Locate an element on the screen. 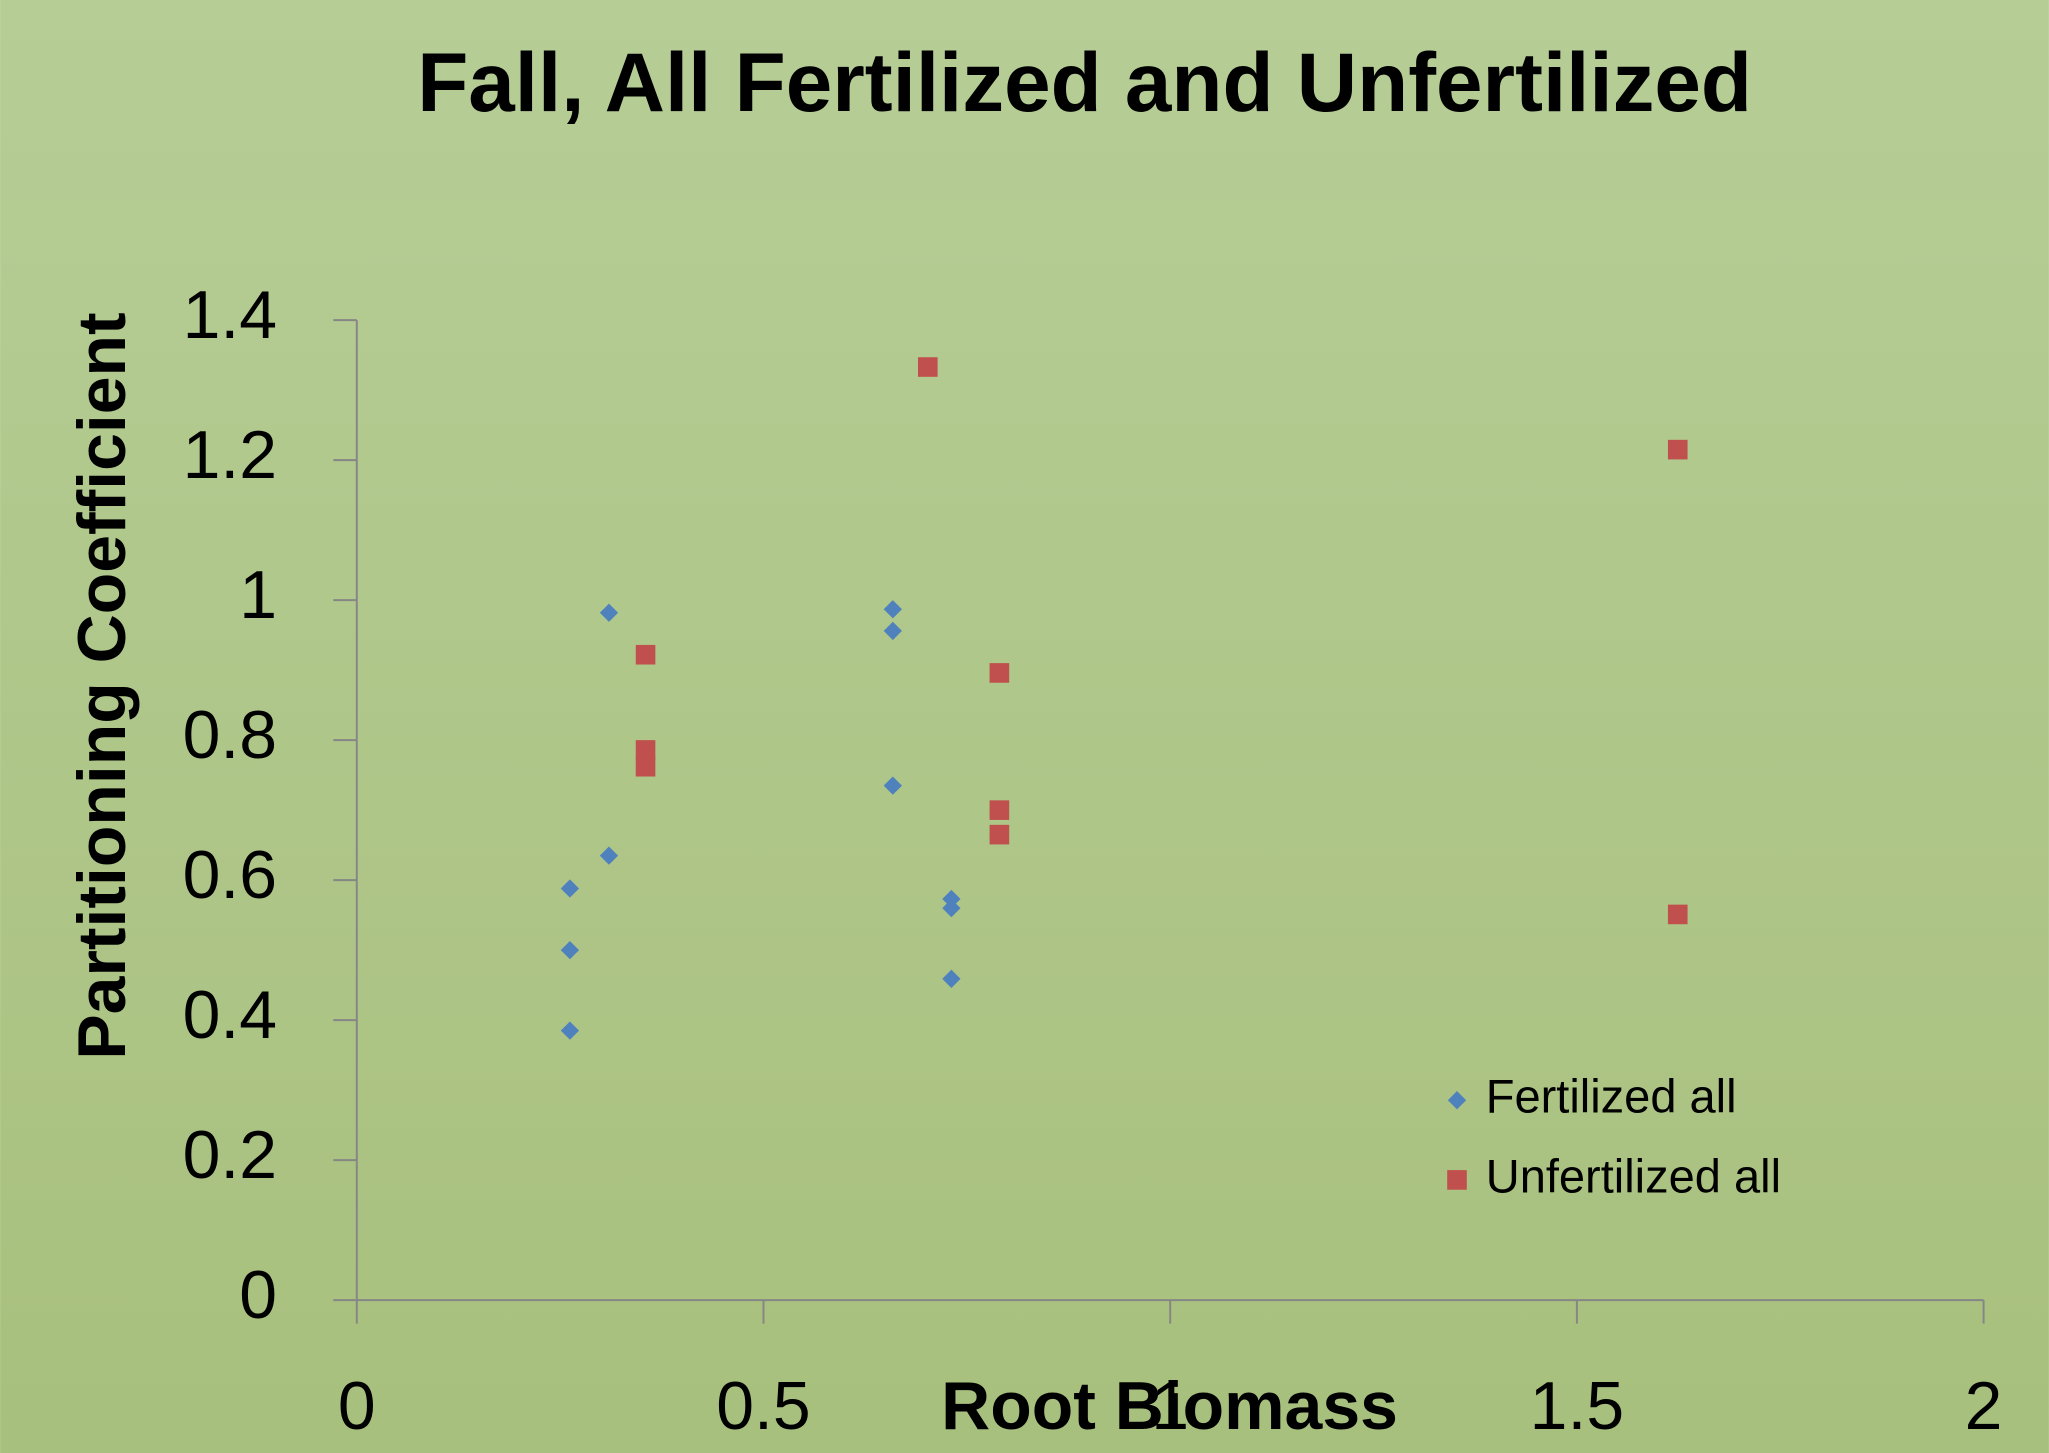 The height and width of the screenshot is (1453, 2049). y-tick-label: 1.4 is located at coordinates (230, 315).